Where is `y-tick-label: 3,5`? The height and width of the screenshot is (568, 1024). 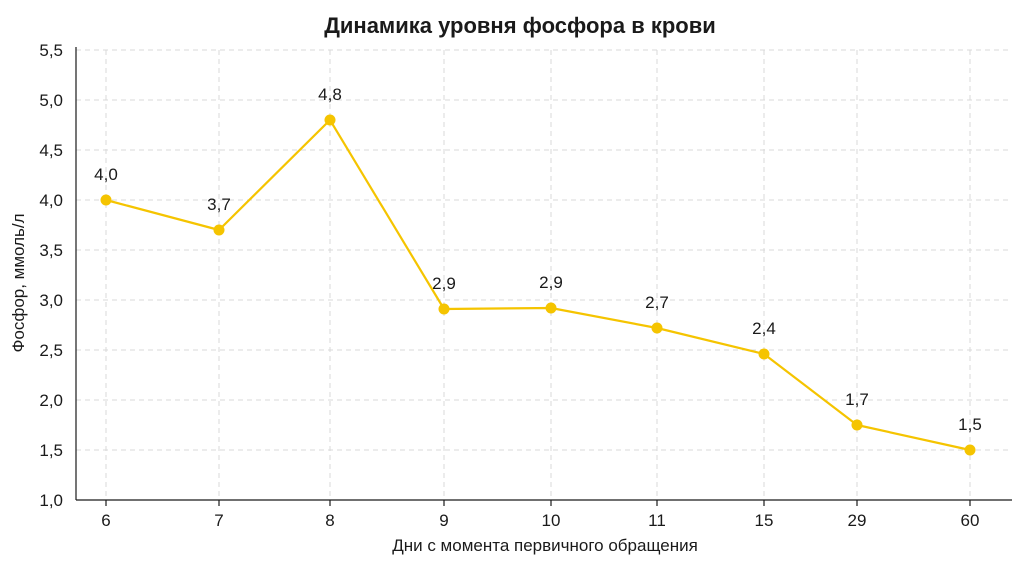 y-tick-label: 3,5 is located at coordinates (51, 250).